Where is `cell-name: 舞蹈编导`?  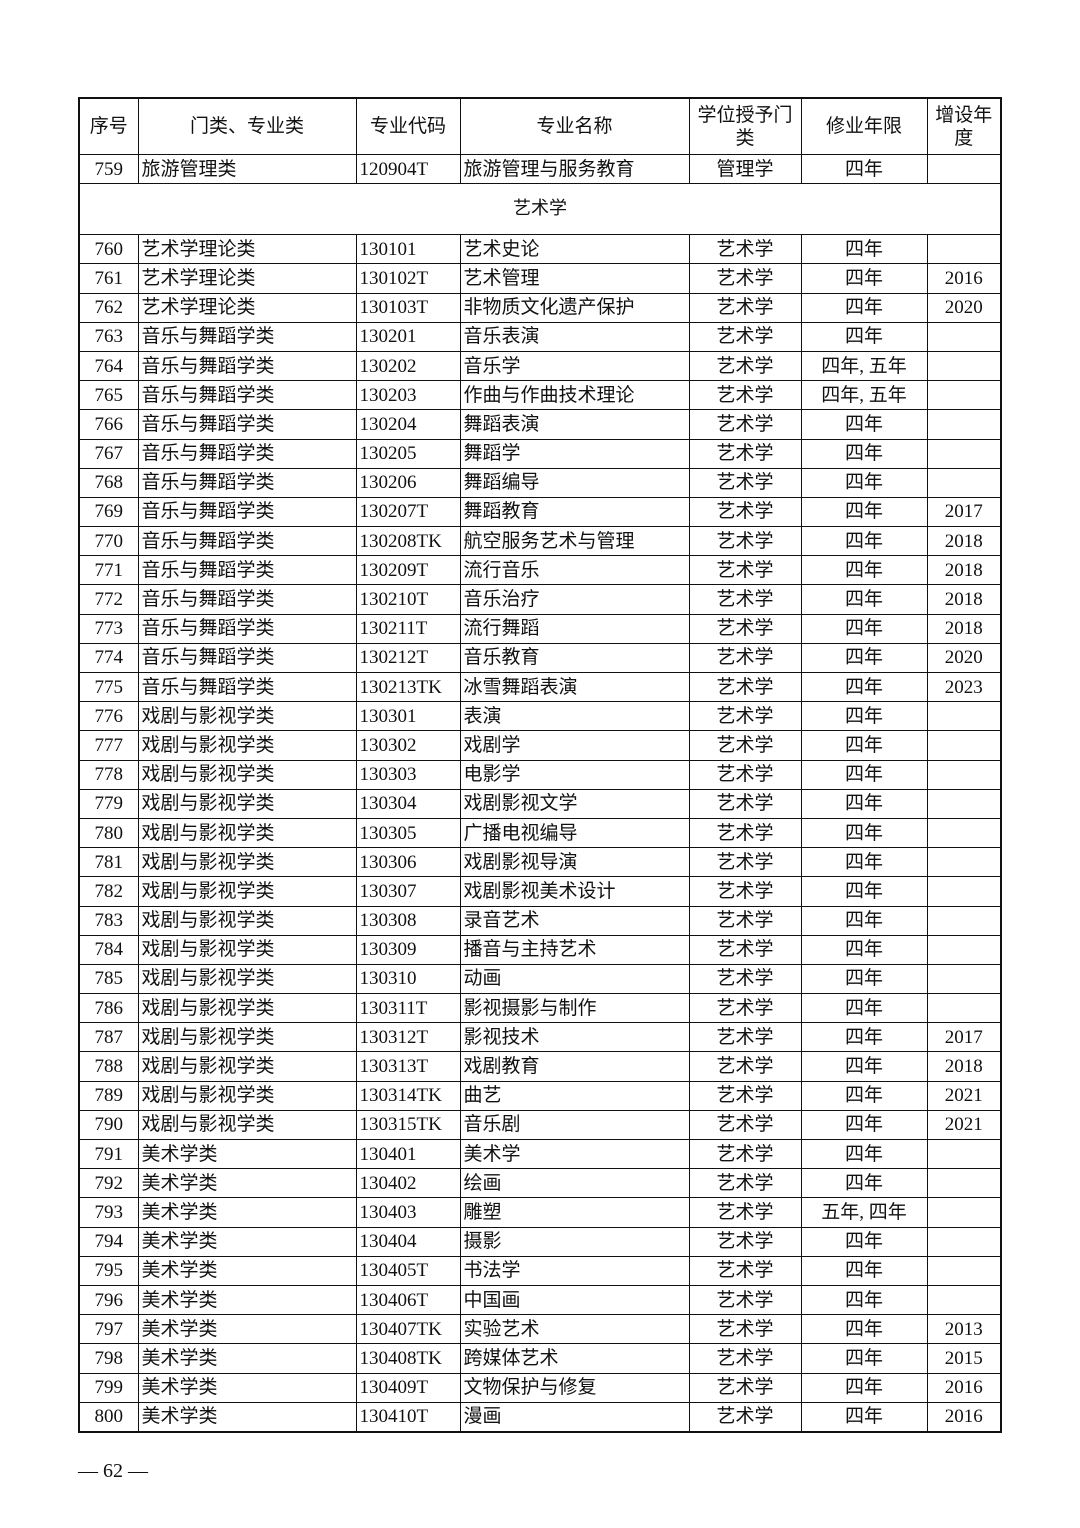
cell-name: 舞蹈编导 is located at coordinates (574, 482).